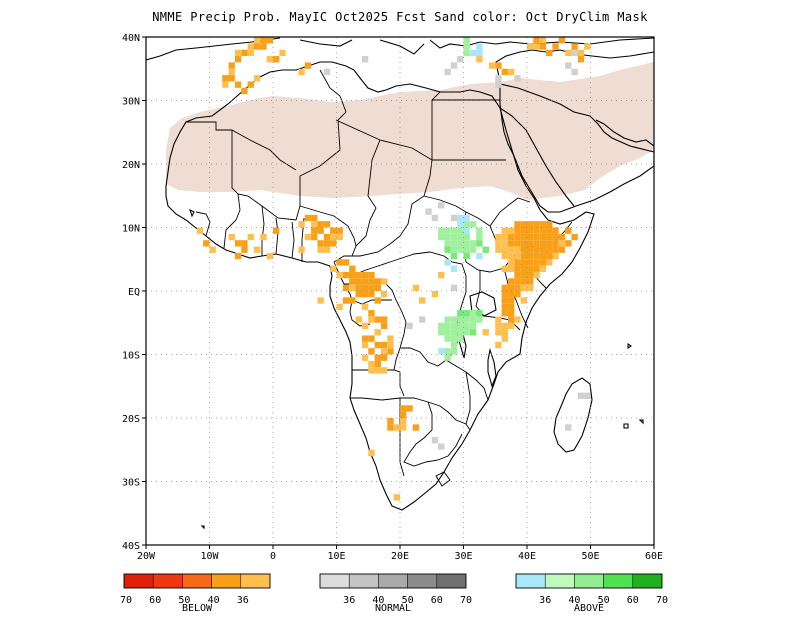 The height and width of the screenshot is (618, 800). I want to click on red-sea-coast, so click(537, 157).